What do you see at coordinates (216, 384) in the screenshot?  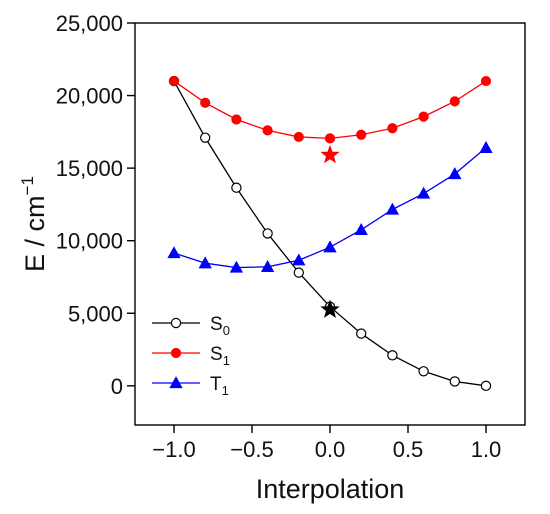 I see `legend-label-main: T` at bounding box center [216, 384].